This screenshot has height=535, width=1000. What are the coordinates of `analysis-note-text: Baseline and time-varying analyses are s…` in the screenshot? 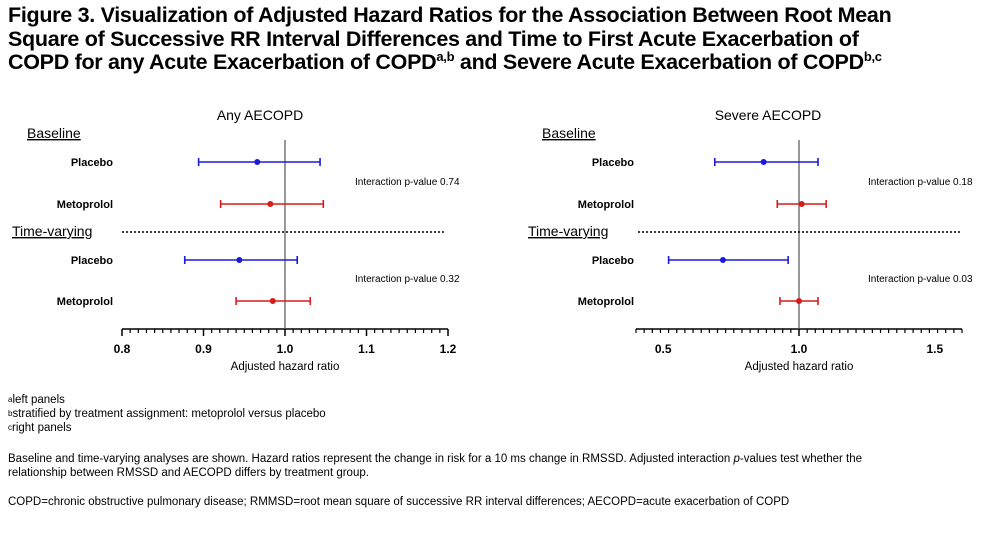 It's located at (371, 459).